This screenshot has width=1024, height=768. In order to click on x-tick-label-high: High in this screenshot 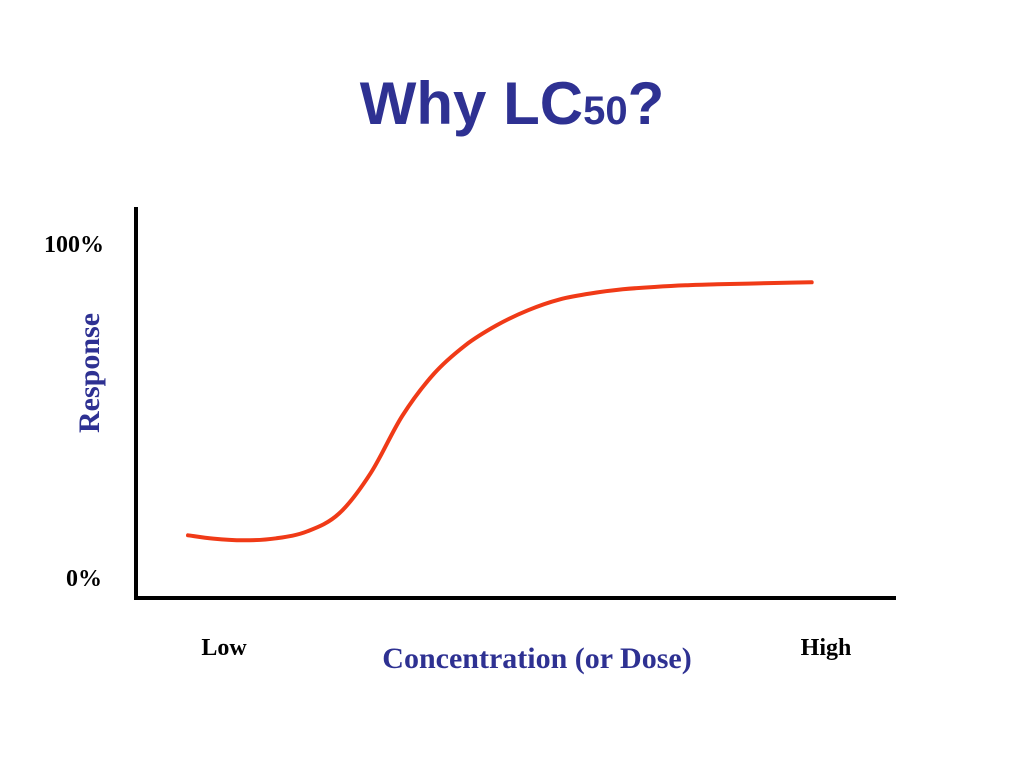, I will do `click(826, 648)`.